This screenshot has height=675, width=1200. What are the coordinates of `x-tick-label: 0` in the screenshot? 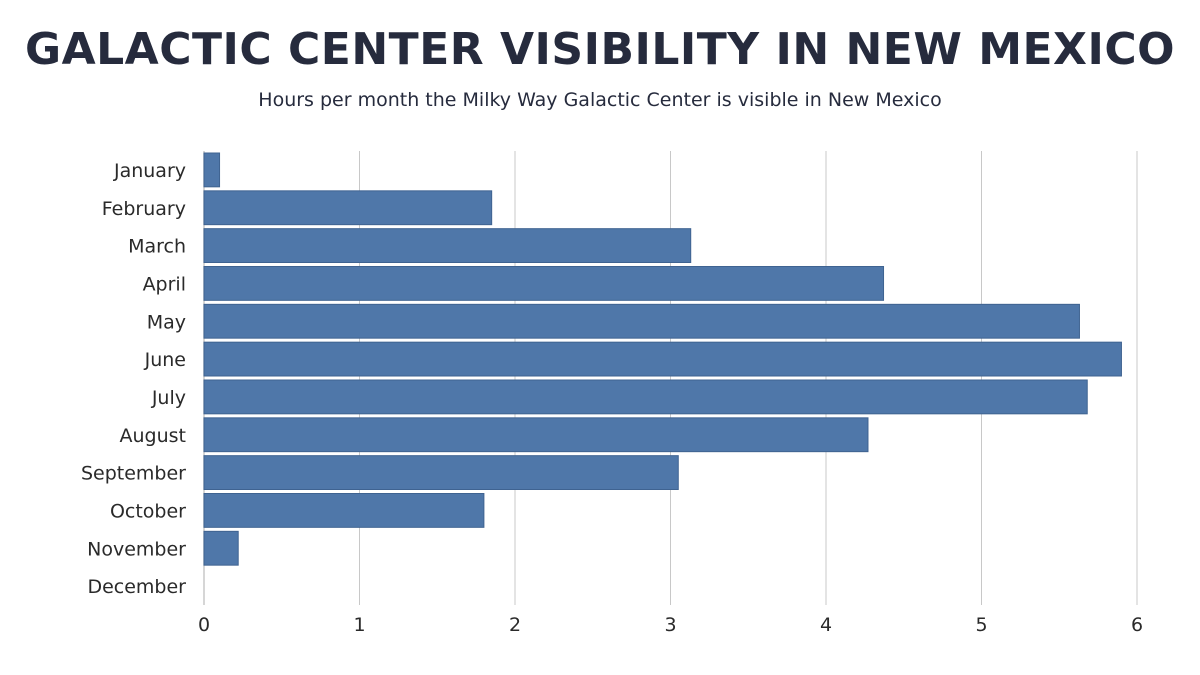 It's located at (204, 625).